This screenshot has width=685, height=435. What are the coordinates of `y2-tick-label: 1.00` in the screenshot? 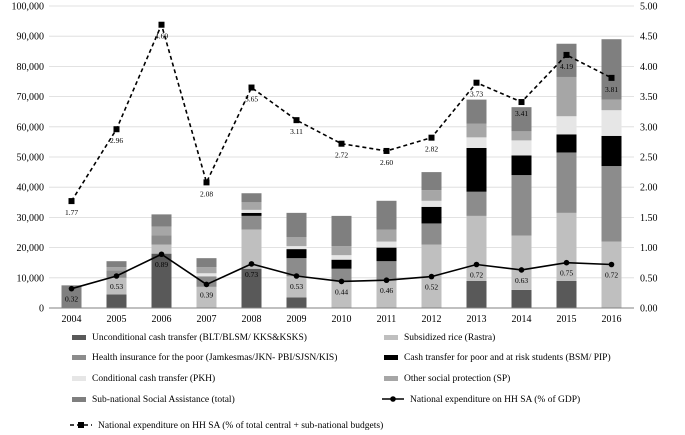 It's located at (649, 248).